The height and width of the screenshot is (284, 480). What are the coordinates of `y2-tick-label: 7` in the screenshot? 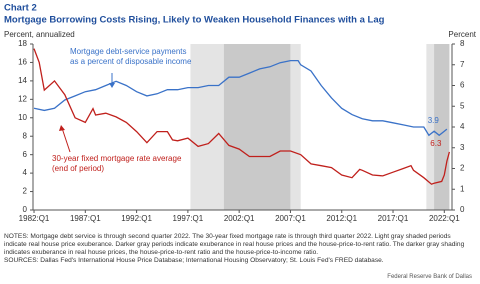 It's located at (462, 64).